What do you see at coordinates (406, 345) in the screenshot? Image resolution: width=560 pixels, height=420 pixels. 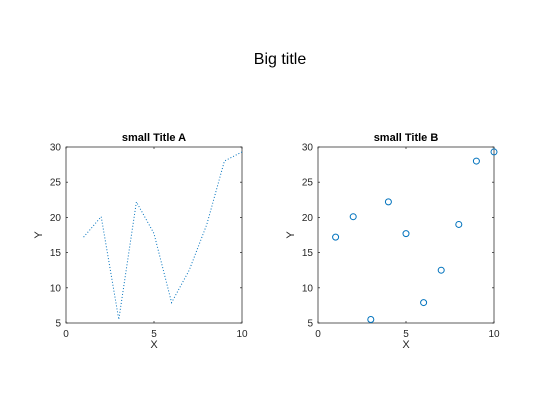 I see `x-axis-label-b: X` at bounding box center [406, 345].